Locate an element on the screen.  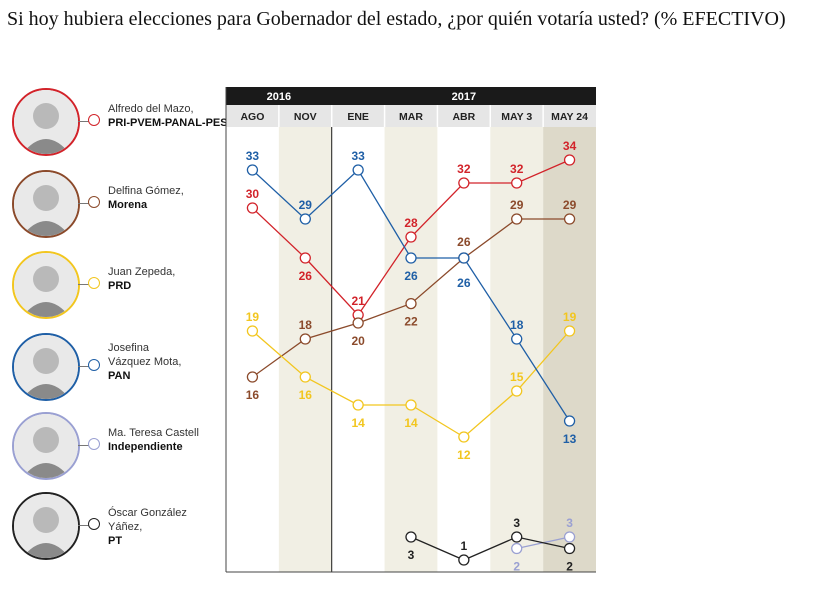
candidate-name: Alfredo del Mazo, is located at coordinates (151, 109).